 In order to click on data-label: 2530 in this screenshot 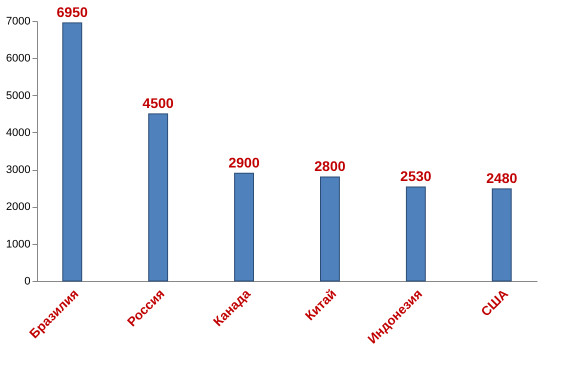, I will do `click(416, 176)`.